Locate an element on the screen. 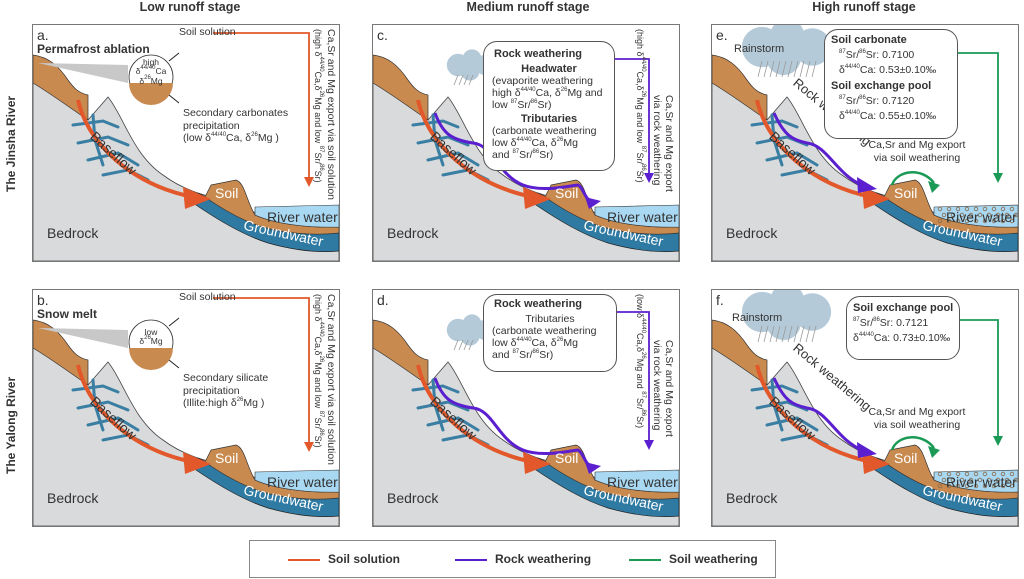  column-title-high-runoff: High runoff stage is located at coordinates (864, 7).